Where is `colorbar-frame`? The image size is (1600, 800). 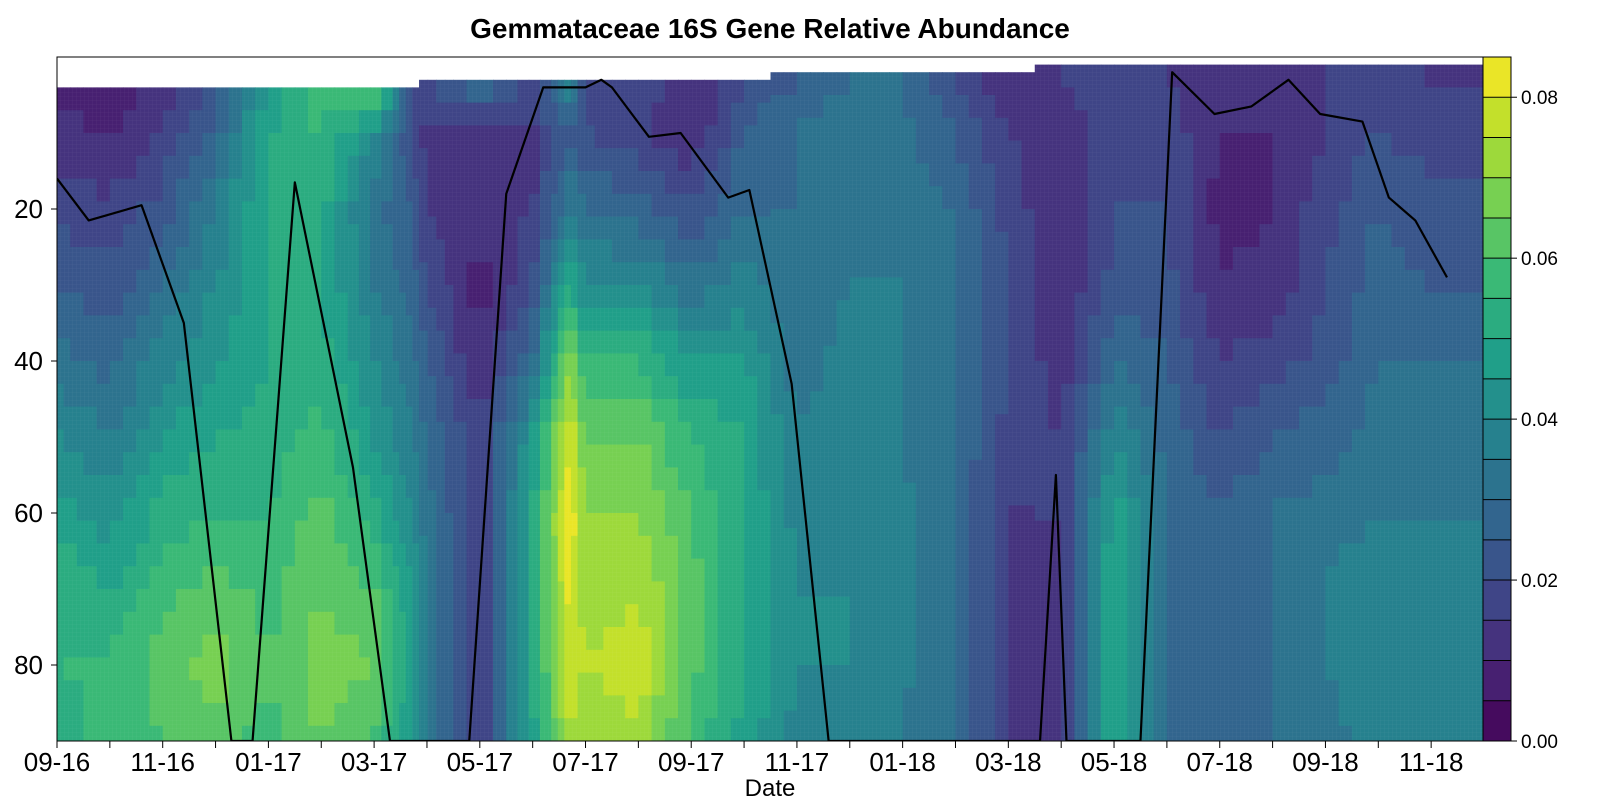 colorbar-frame is located at coordinates (1497, 399).